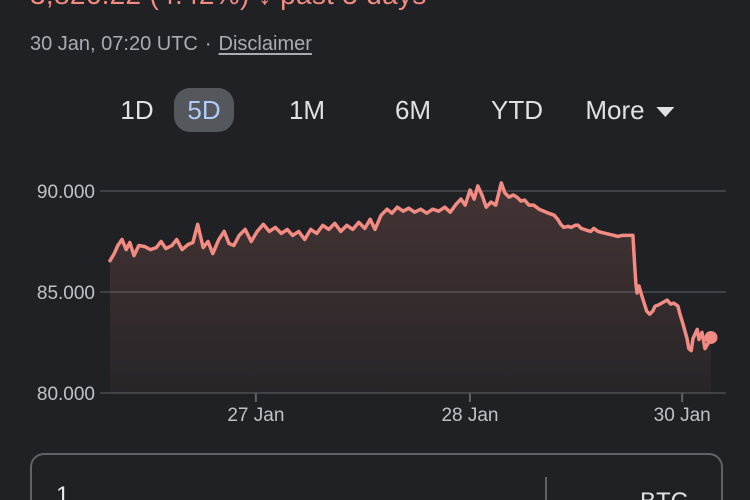  Describe the element at coordinates (66, 192) in the screenshot. I see `y-axis-label: 90.000` at that location.